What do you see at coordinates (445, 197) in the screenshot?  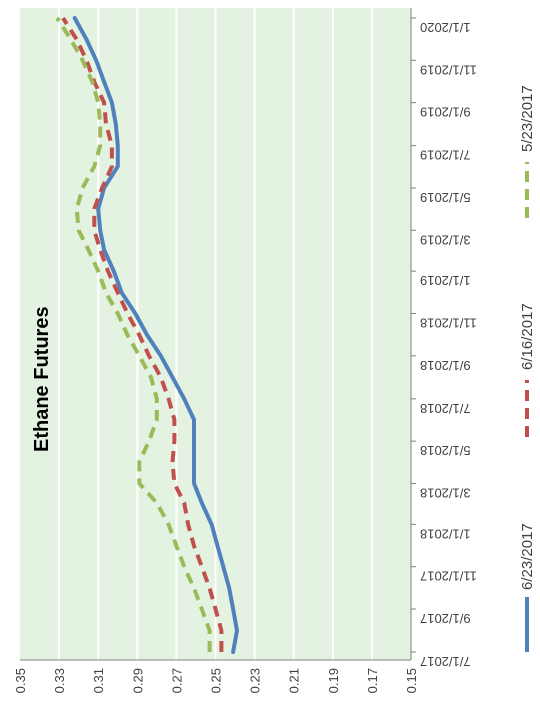 I see `date-tick-label: 5/1/2019` at bounding box center [445, 197].